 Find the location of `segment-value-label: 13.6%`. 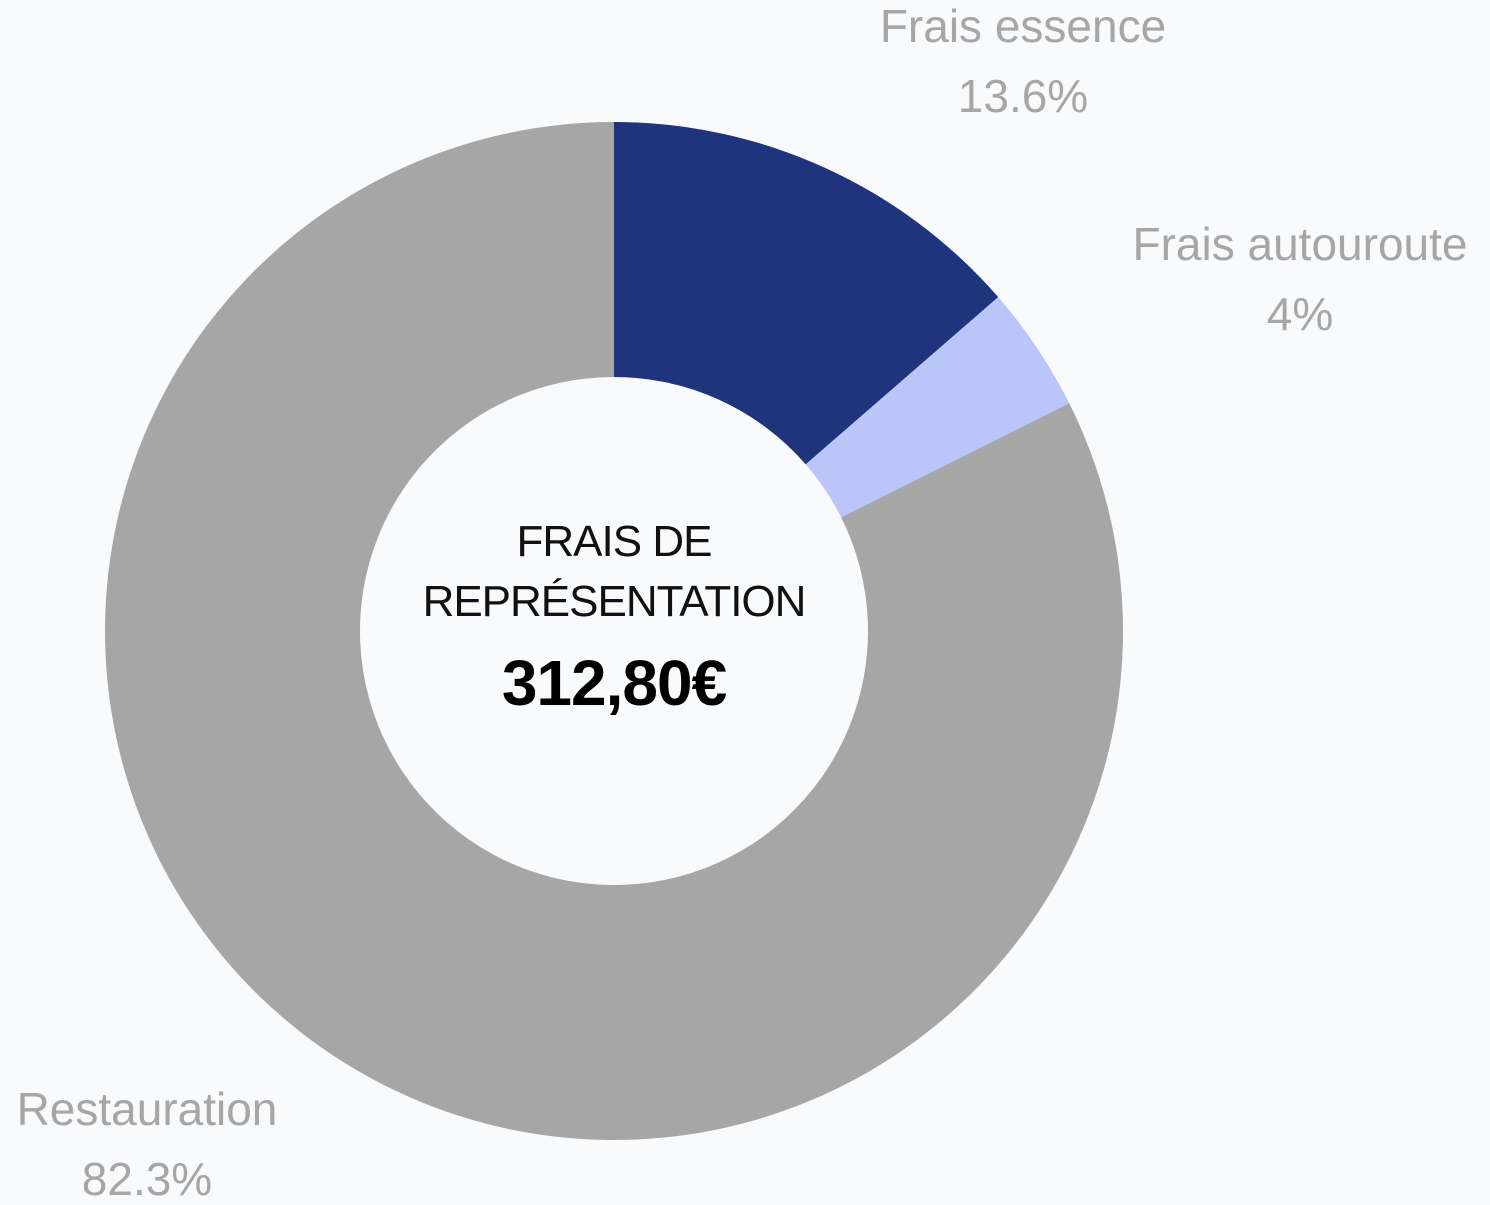

segment-value-label: 13.6% is located at coordinates (1023, 96).